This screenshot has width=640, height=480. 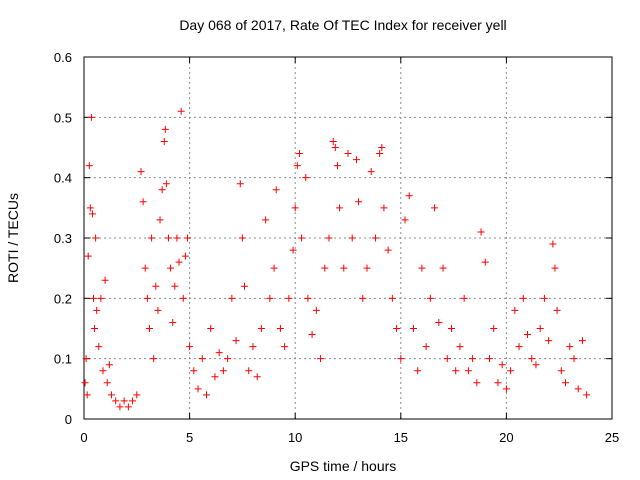 What do you see at coordinates (63, 298) in the screenshot?
I see `y-tick-label: 0.2` at bounding box center [63, 298].